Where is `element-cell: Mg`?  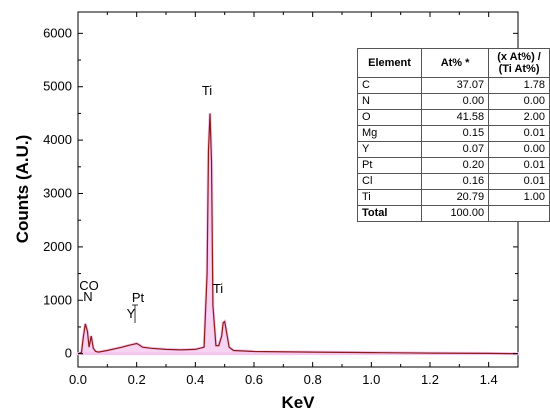 element-cell: Mg is located at coordinates (389, 133).